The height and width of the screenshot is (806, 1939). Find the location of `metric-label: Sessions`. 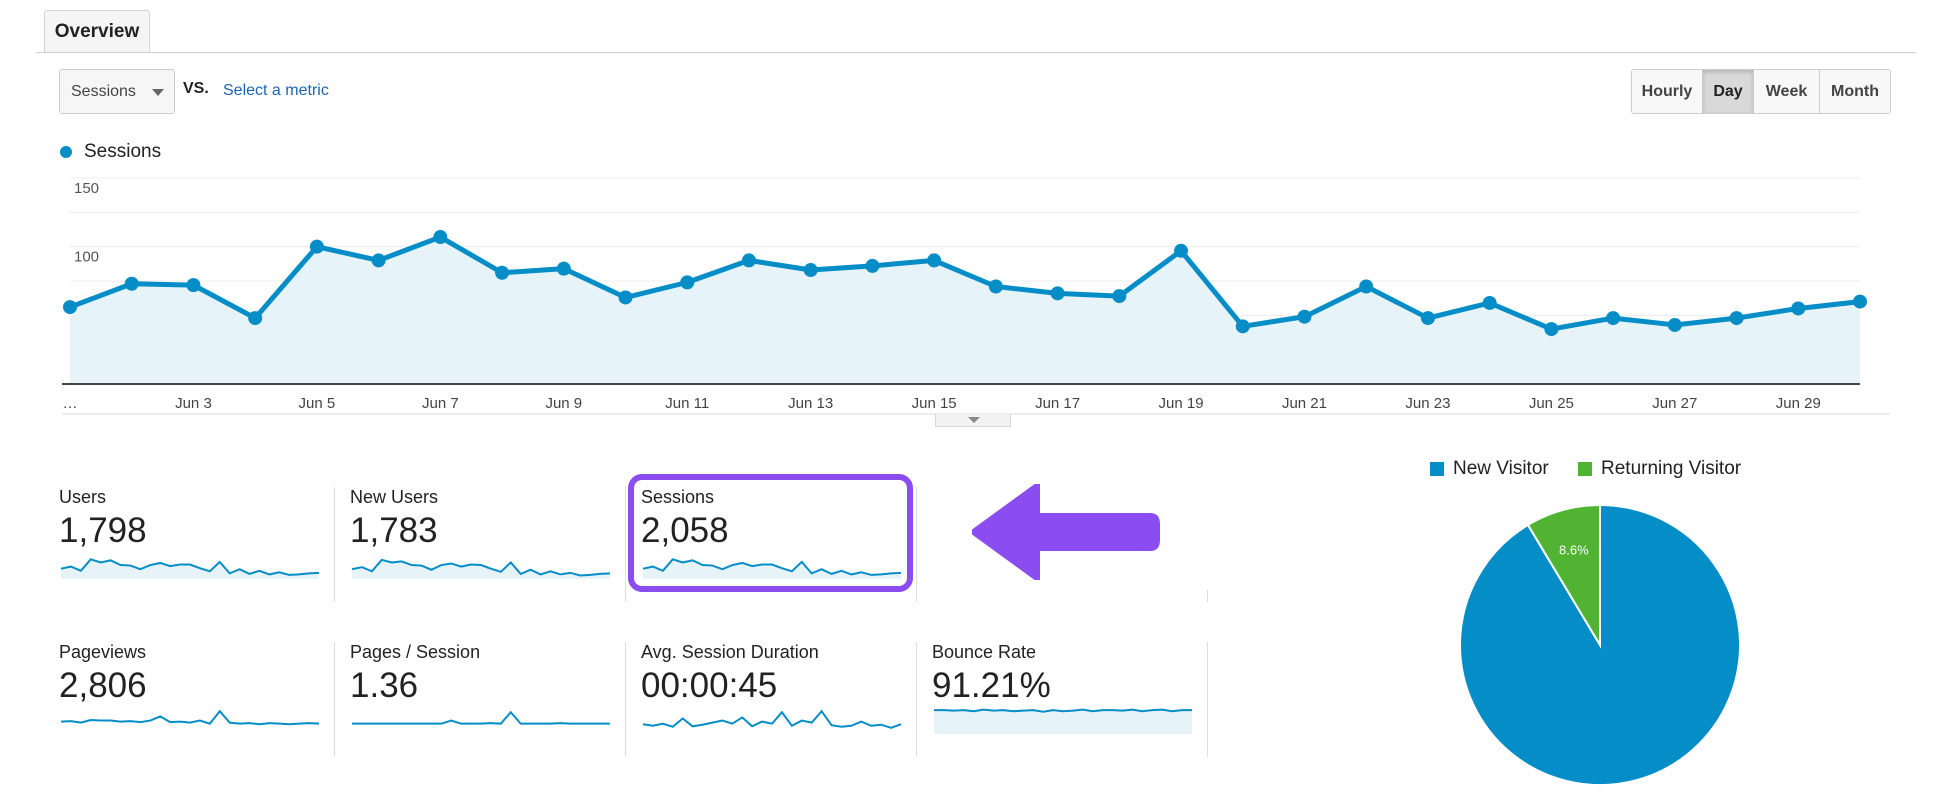

metric-label: Sessions is located at coordinates (678, 497).